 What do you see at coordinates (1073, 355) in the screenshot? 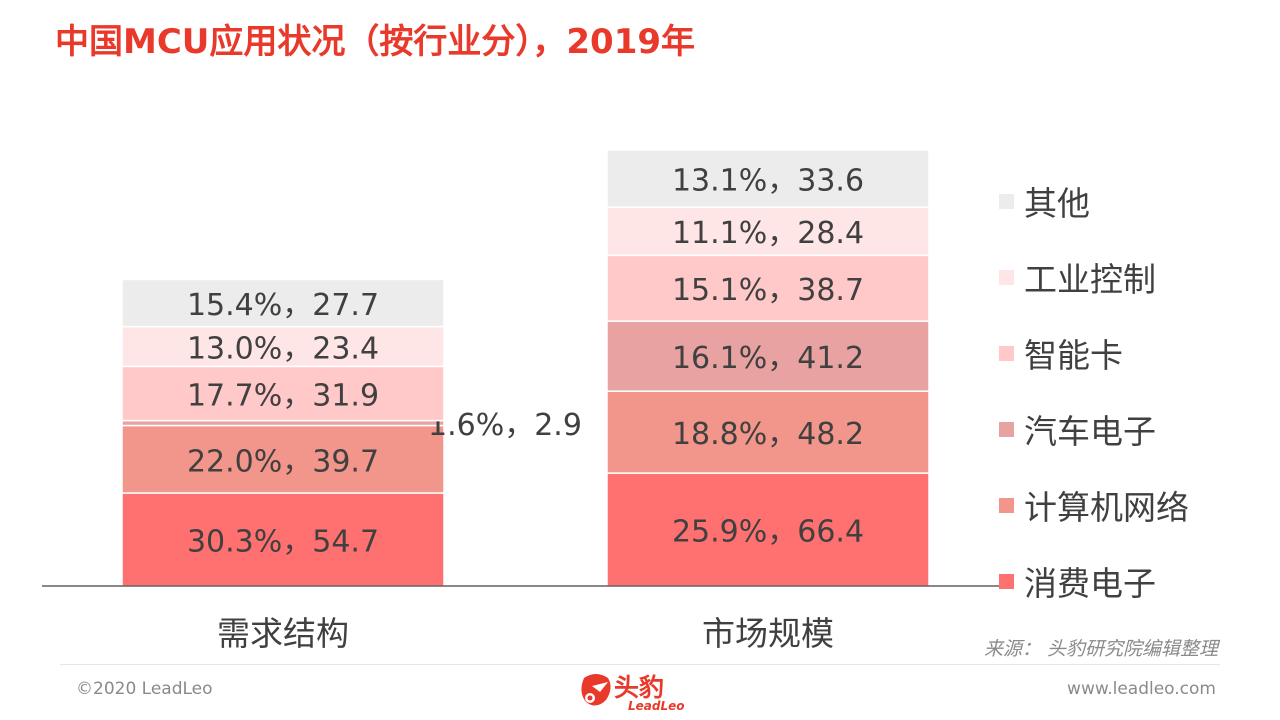
I see `legend-label-2: 智能卡` at bounding box center [1073, 355].